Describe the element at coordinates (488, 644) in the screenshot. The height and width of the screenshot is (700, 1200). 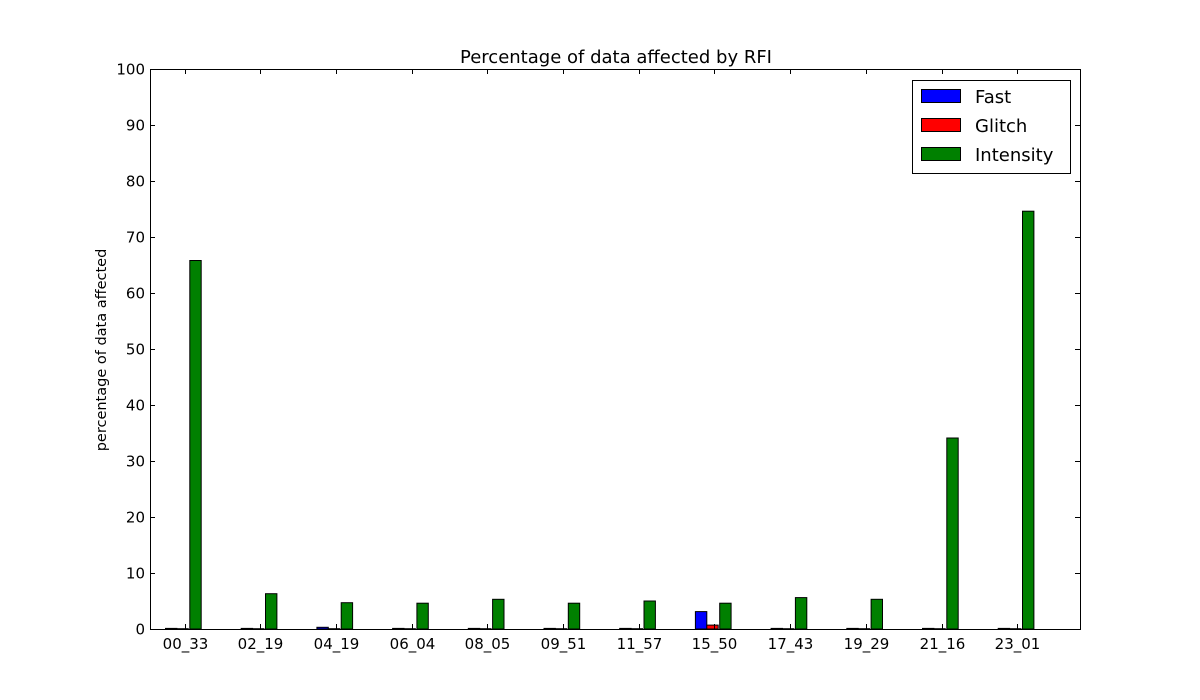
I see `x-tick-label: 08_05` at that location.